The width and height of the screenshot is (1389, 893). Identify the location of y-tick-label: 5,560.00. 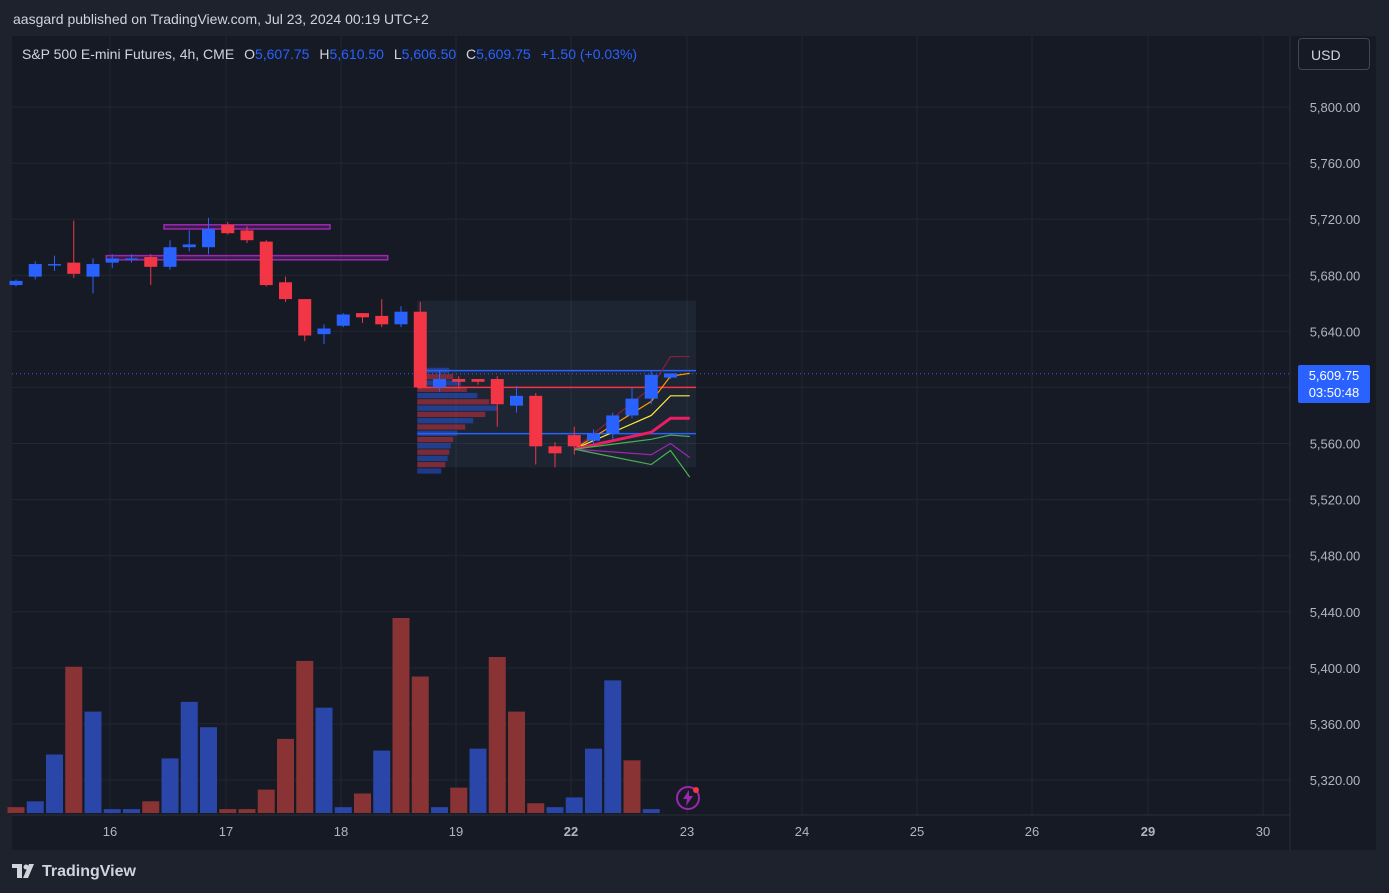
(1335, 444).